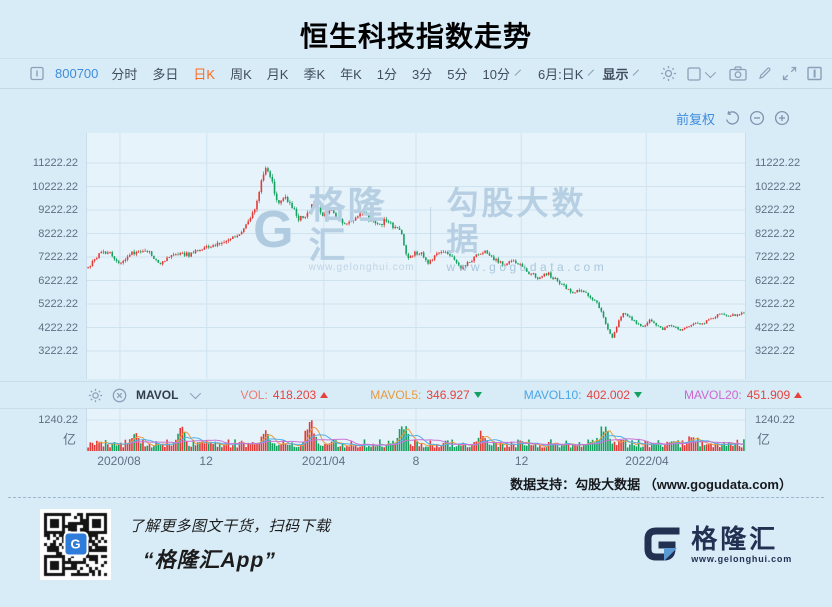 The image size is (832, 607). Describe the element at coordinates (124, 74) in the screenshot. I see `tab-minute: 分时` at that location.